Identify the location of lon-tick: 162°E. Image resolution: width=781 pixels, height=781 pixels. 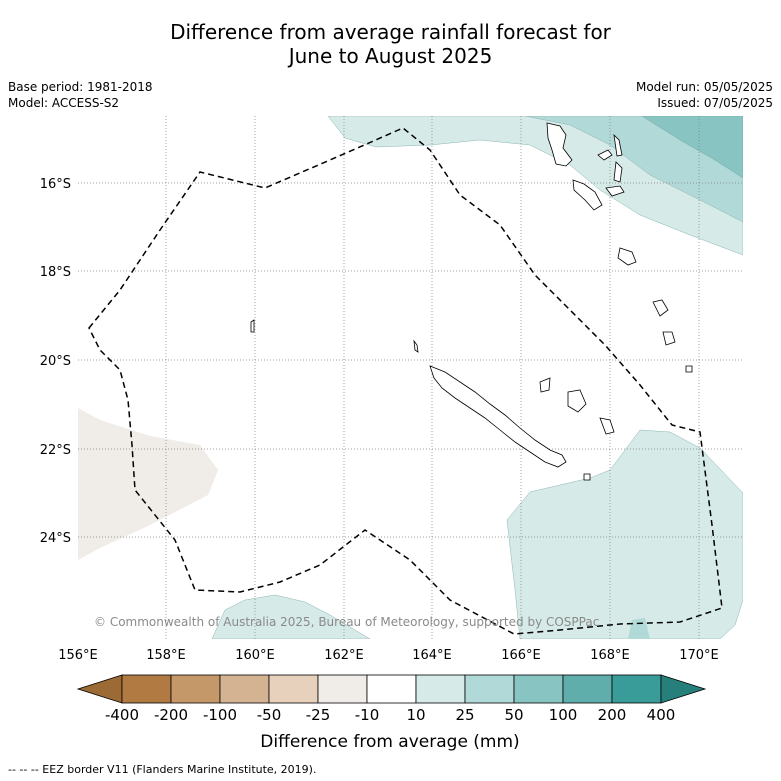
(344, 655).